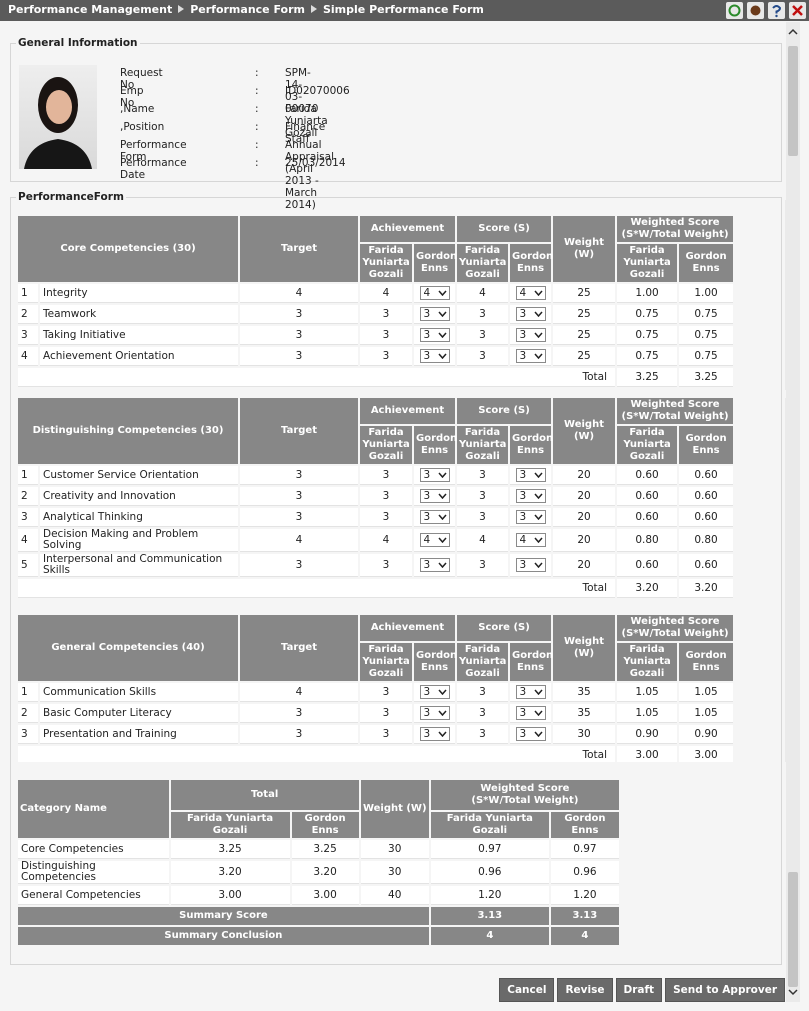 Image resolution: width=809 pixels, height=1011 pixels. Describe the element at coordinates (139, 356) in the screenshot. I see `cell: Achievement Orientation` at that location.